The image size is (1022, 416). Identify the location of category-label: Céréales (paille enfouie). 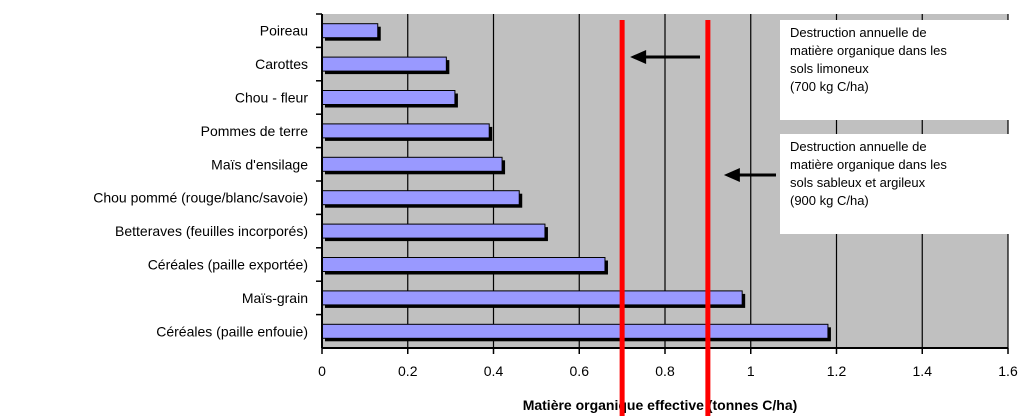
(232, 331).